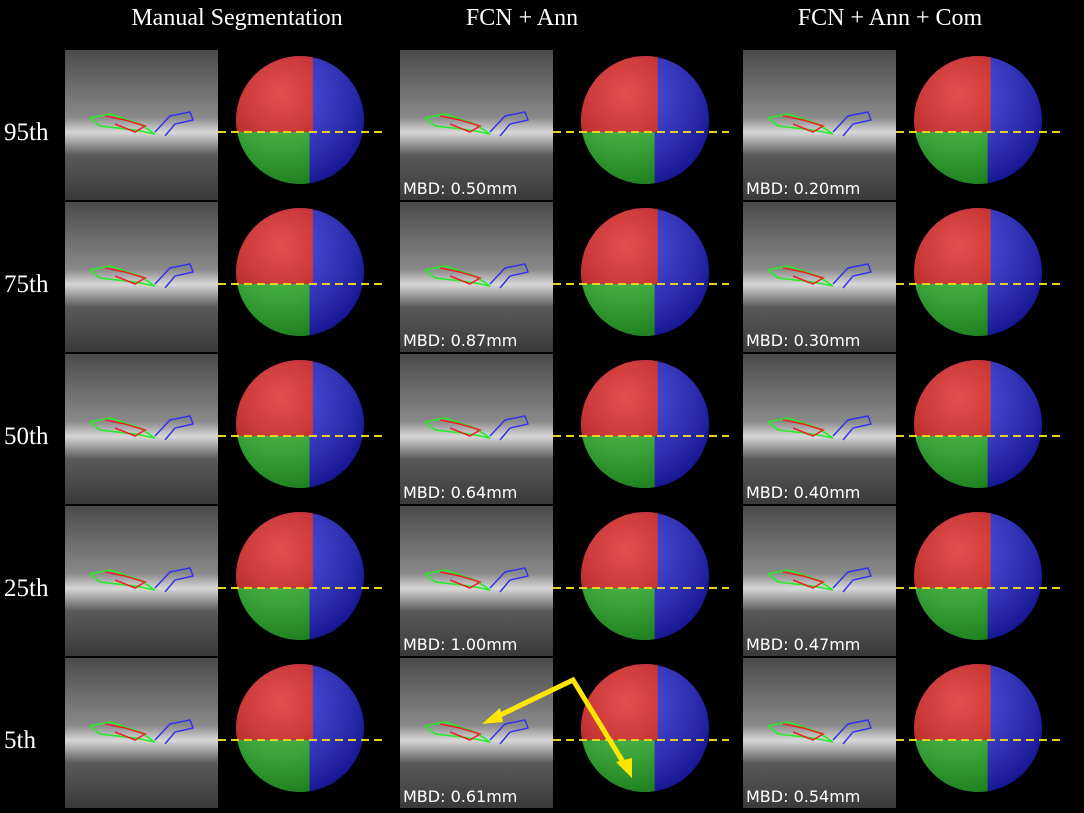 The height and width of the screenshot is (813, 1084). I want to click on column-header: FCN + Ann + Com, so click(890, 18).